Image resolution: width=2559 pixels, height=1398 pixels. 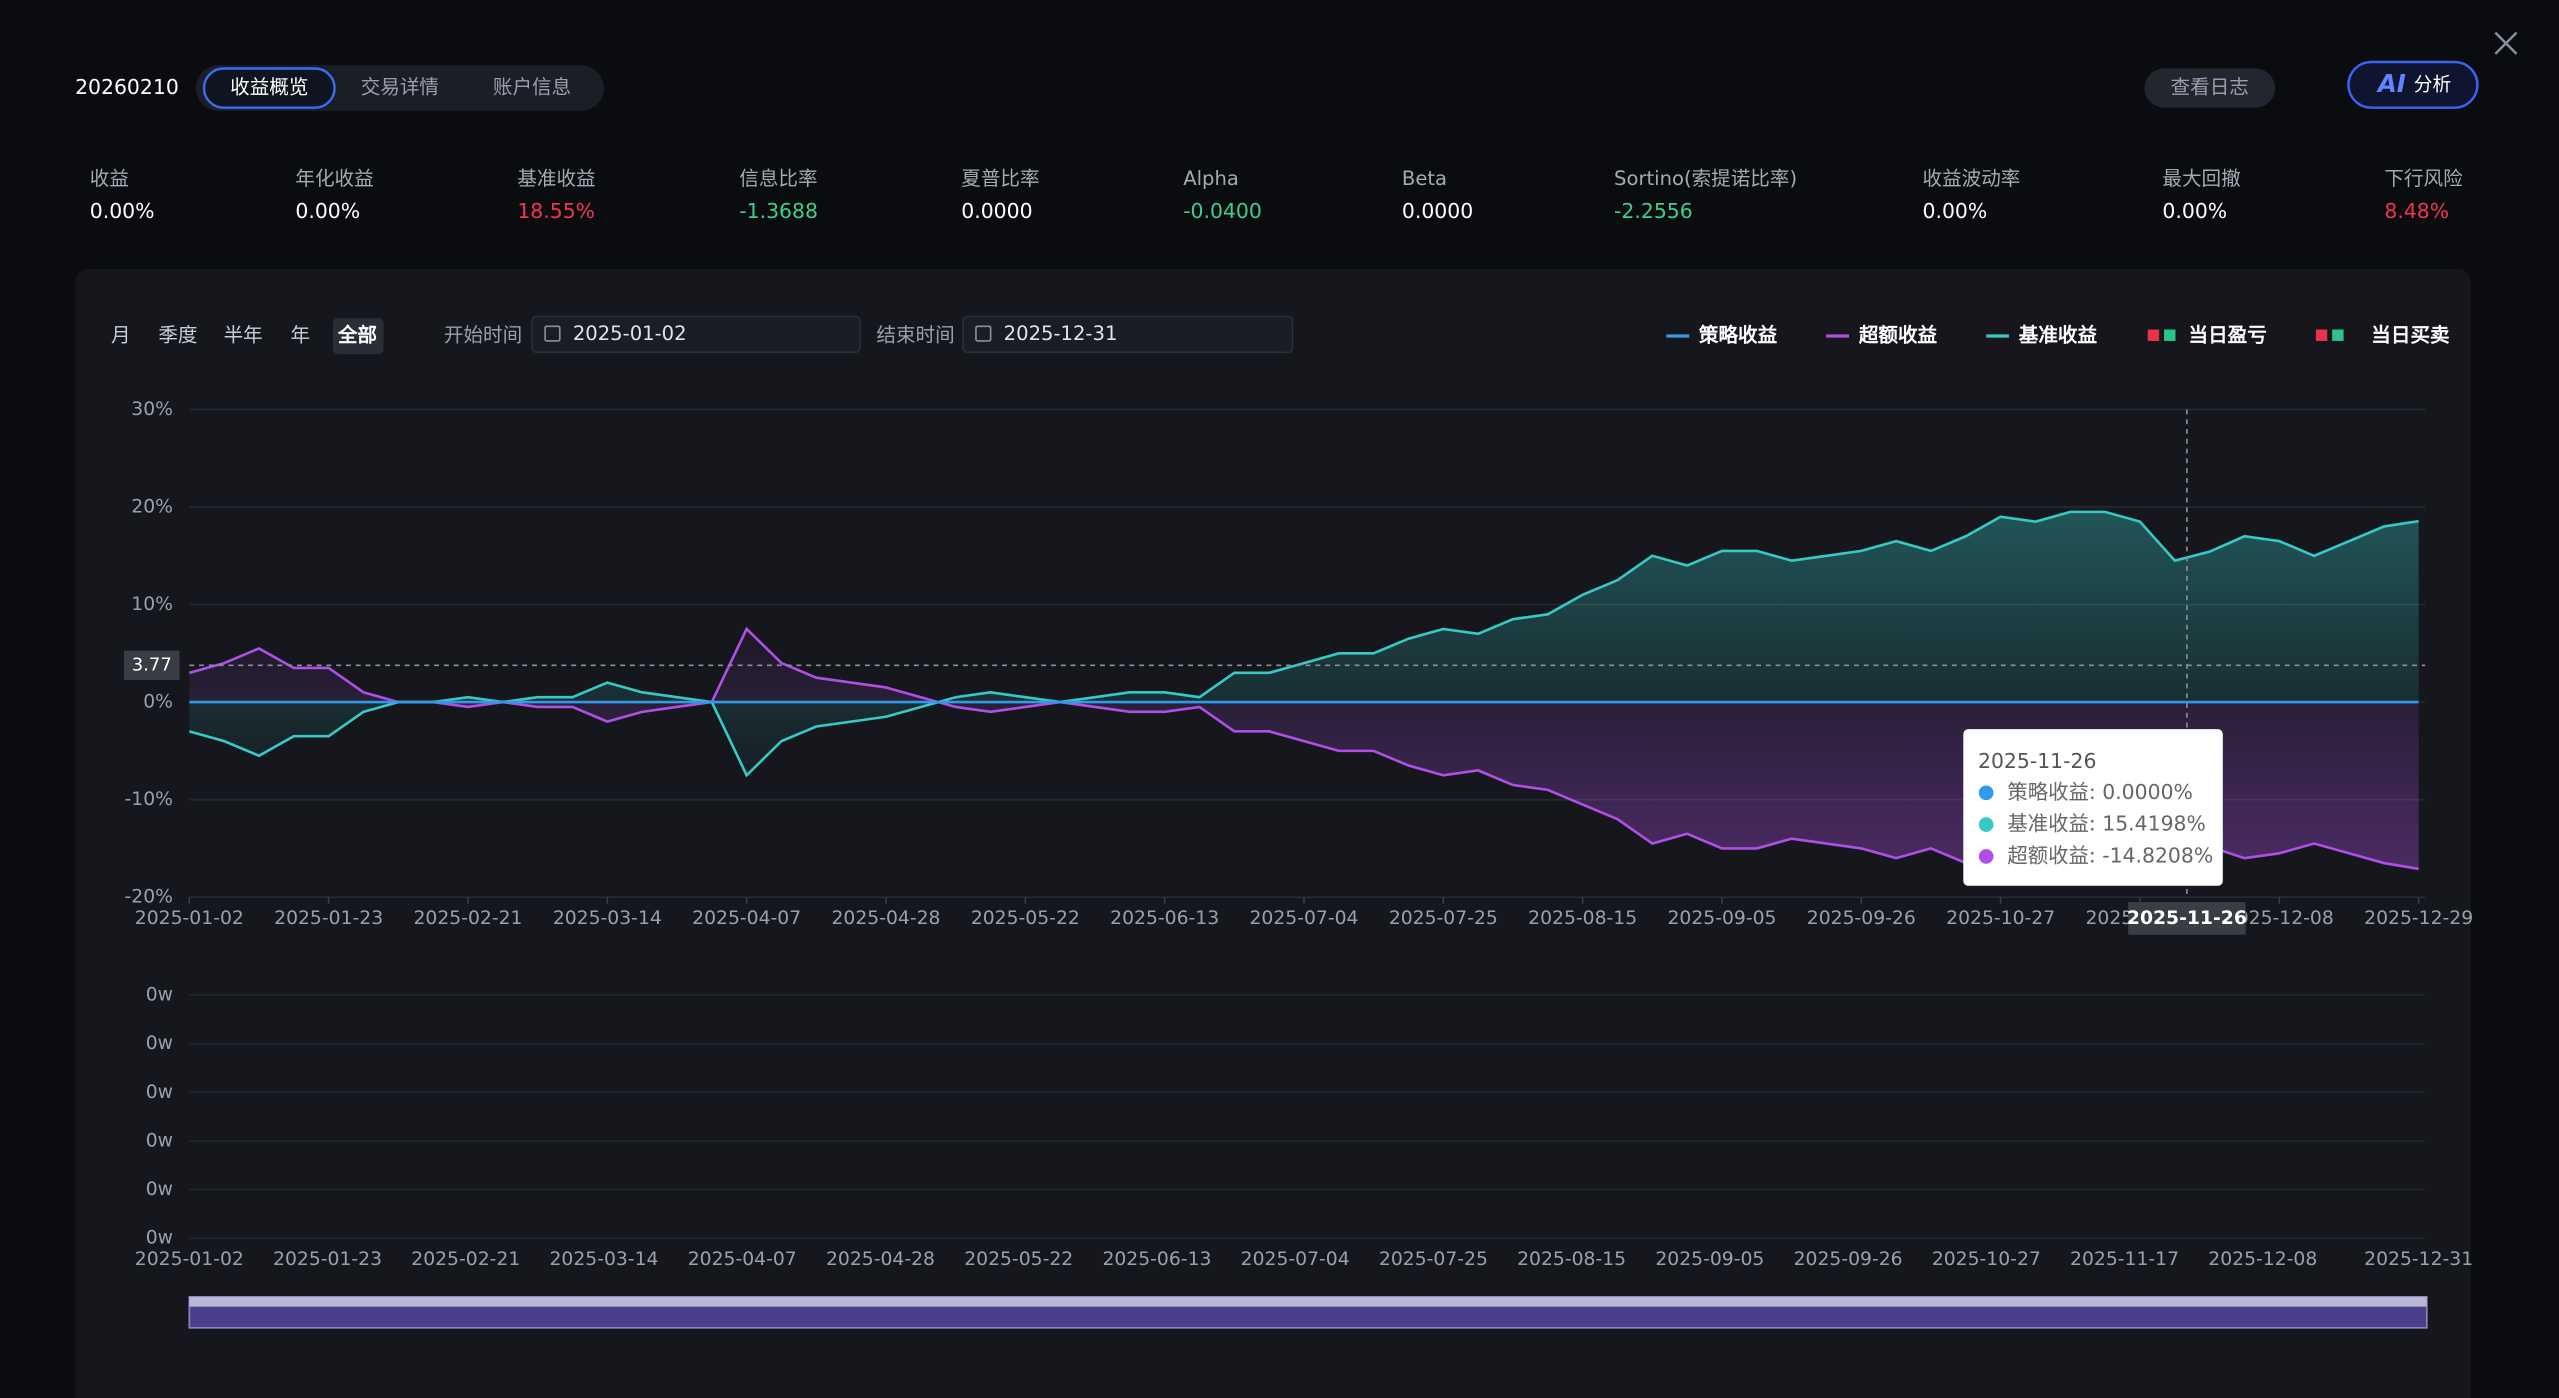 What do you see at coordinates (152, 604) in the screenshot?
I see `y-tick-label: 10%` at bounding box center [152, 604].